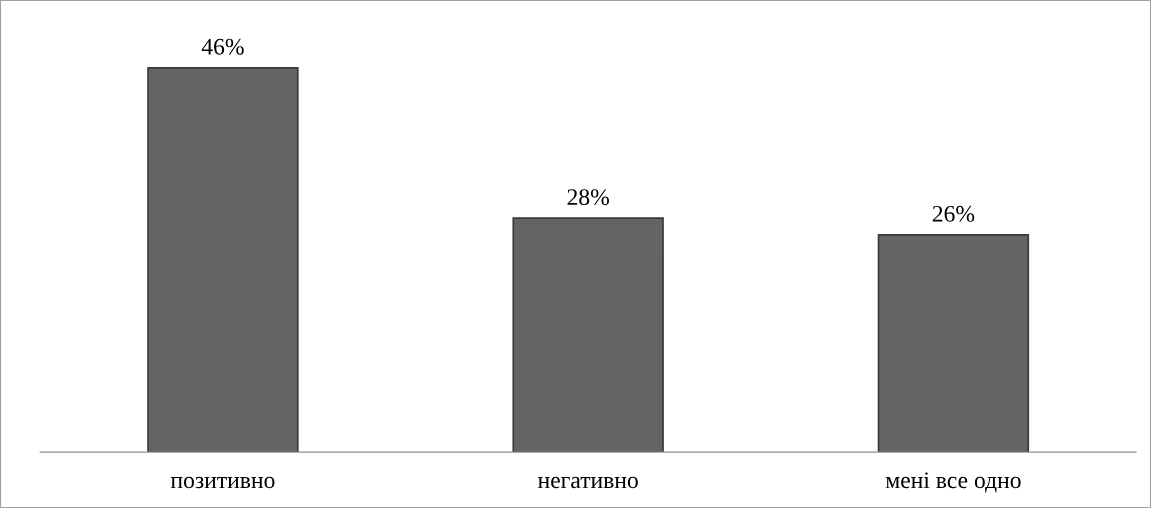 This screenshot has height=508, width=1151. I want to click on data-label: 28%, so click(588, 197).